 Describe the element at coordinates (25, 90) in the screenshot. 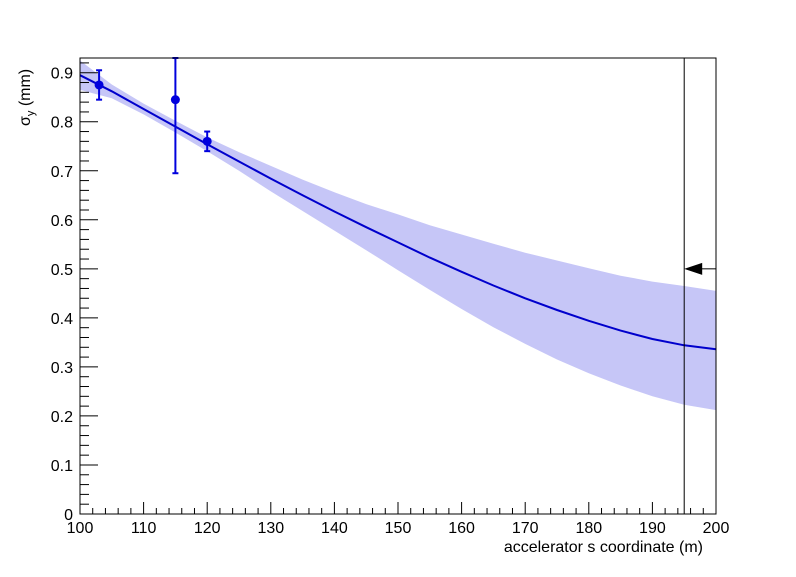

I see `y-axis-title-unit: (mm)` at that location.